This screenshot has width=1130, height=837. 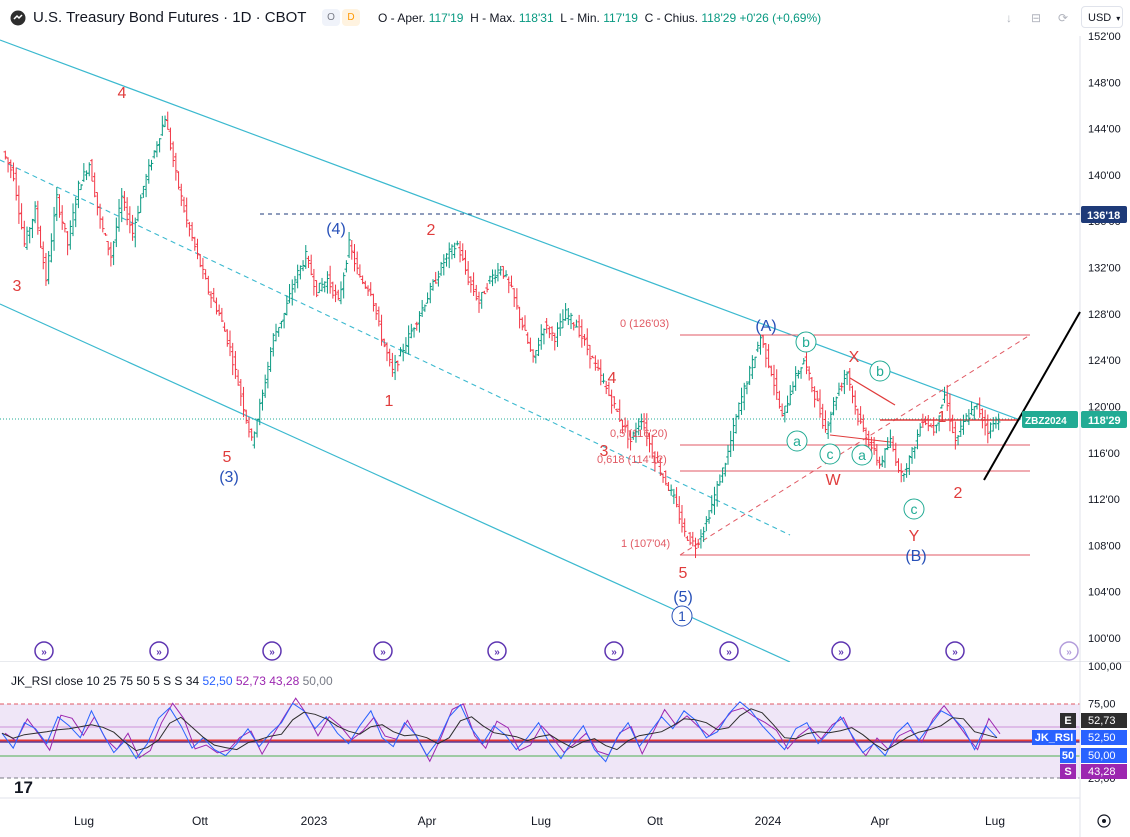 What do you see at coordinates (914, 536) in the screenshot?
I see `wave-label: Y` at bounding box center [914, 536].